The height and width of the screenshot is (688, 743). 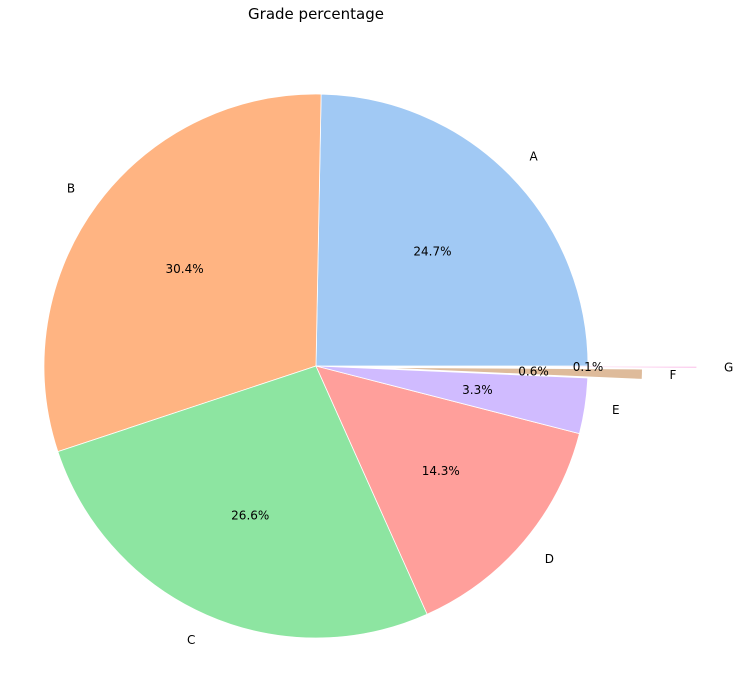 What do you see at coordinates (616, 410) in the screenshot?
I see `slice-label-e: E` at bounding box center [616, 410].